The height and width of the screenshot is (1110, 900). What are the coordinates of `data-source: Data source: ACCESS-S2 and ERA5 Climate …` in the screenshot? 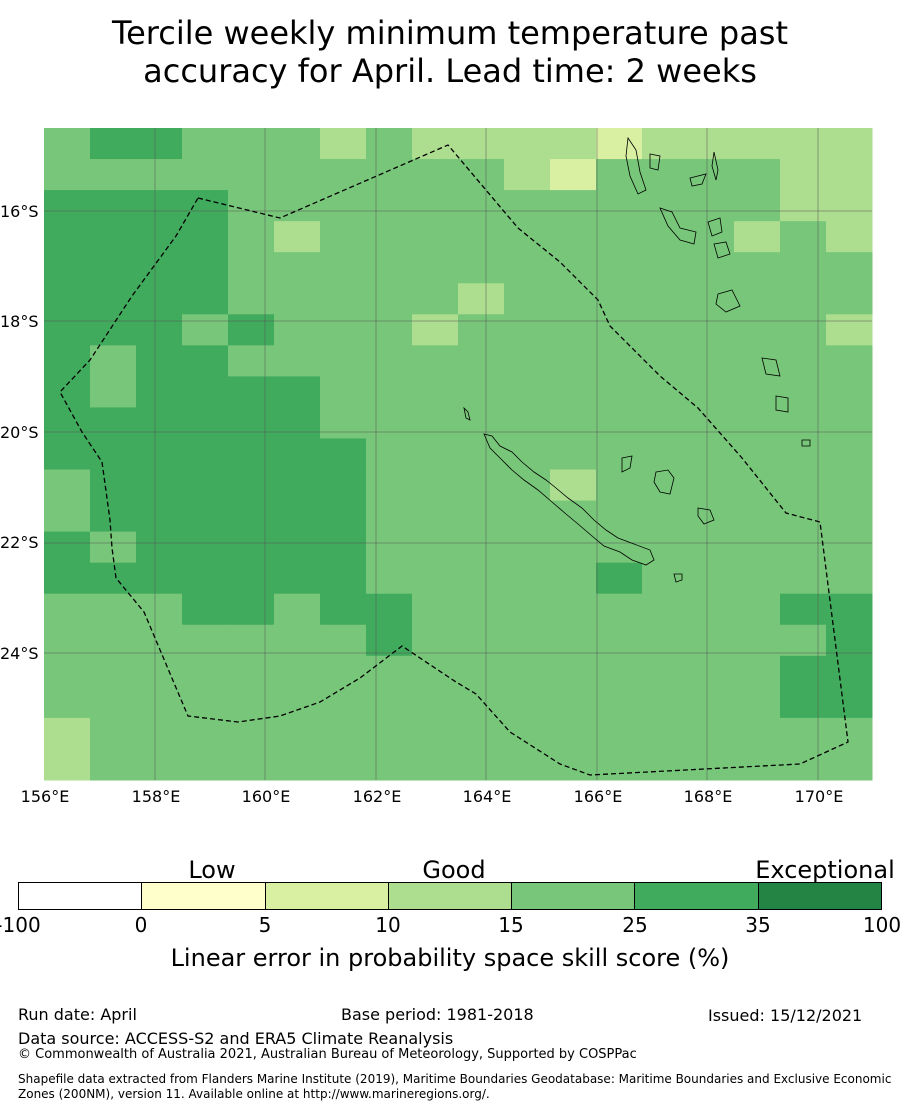 It's located at (236, 1038).